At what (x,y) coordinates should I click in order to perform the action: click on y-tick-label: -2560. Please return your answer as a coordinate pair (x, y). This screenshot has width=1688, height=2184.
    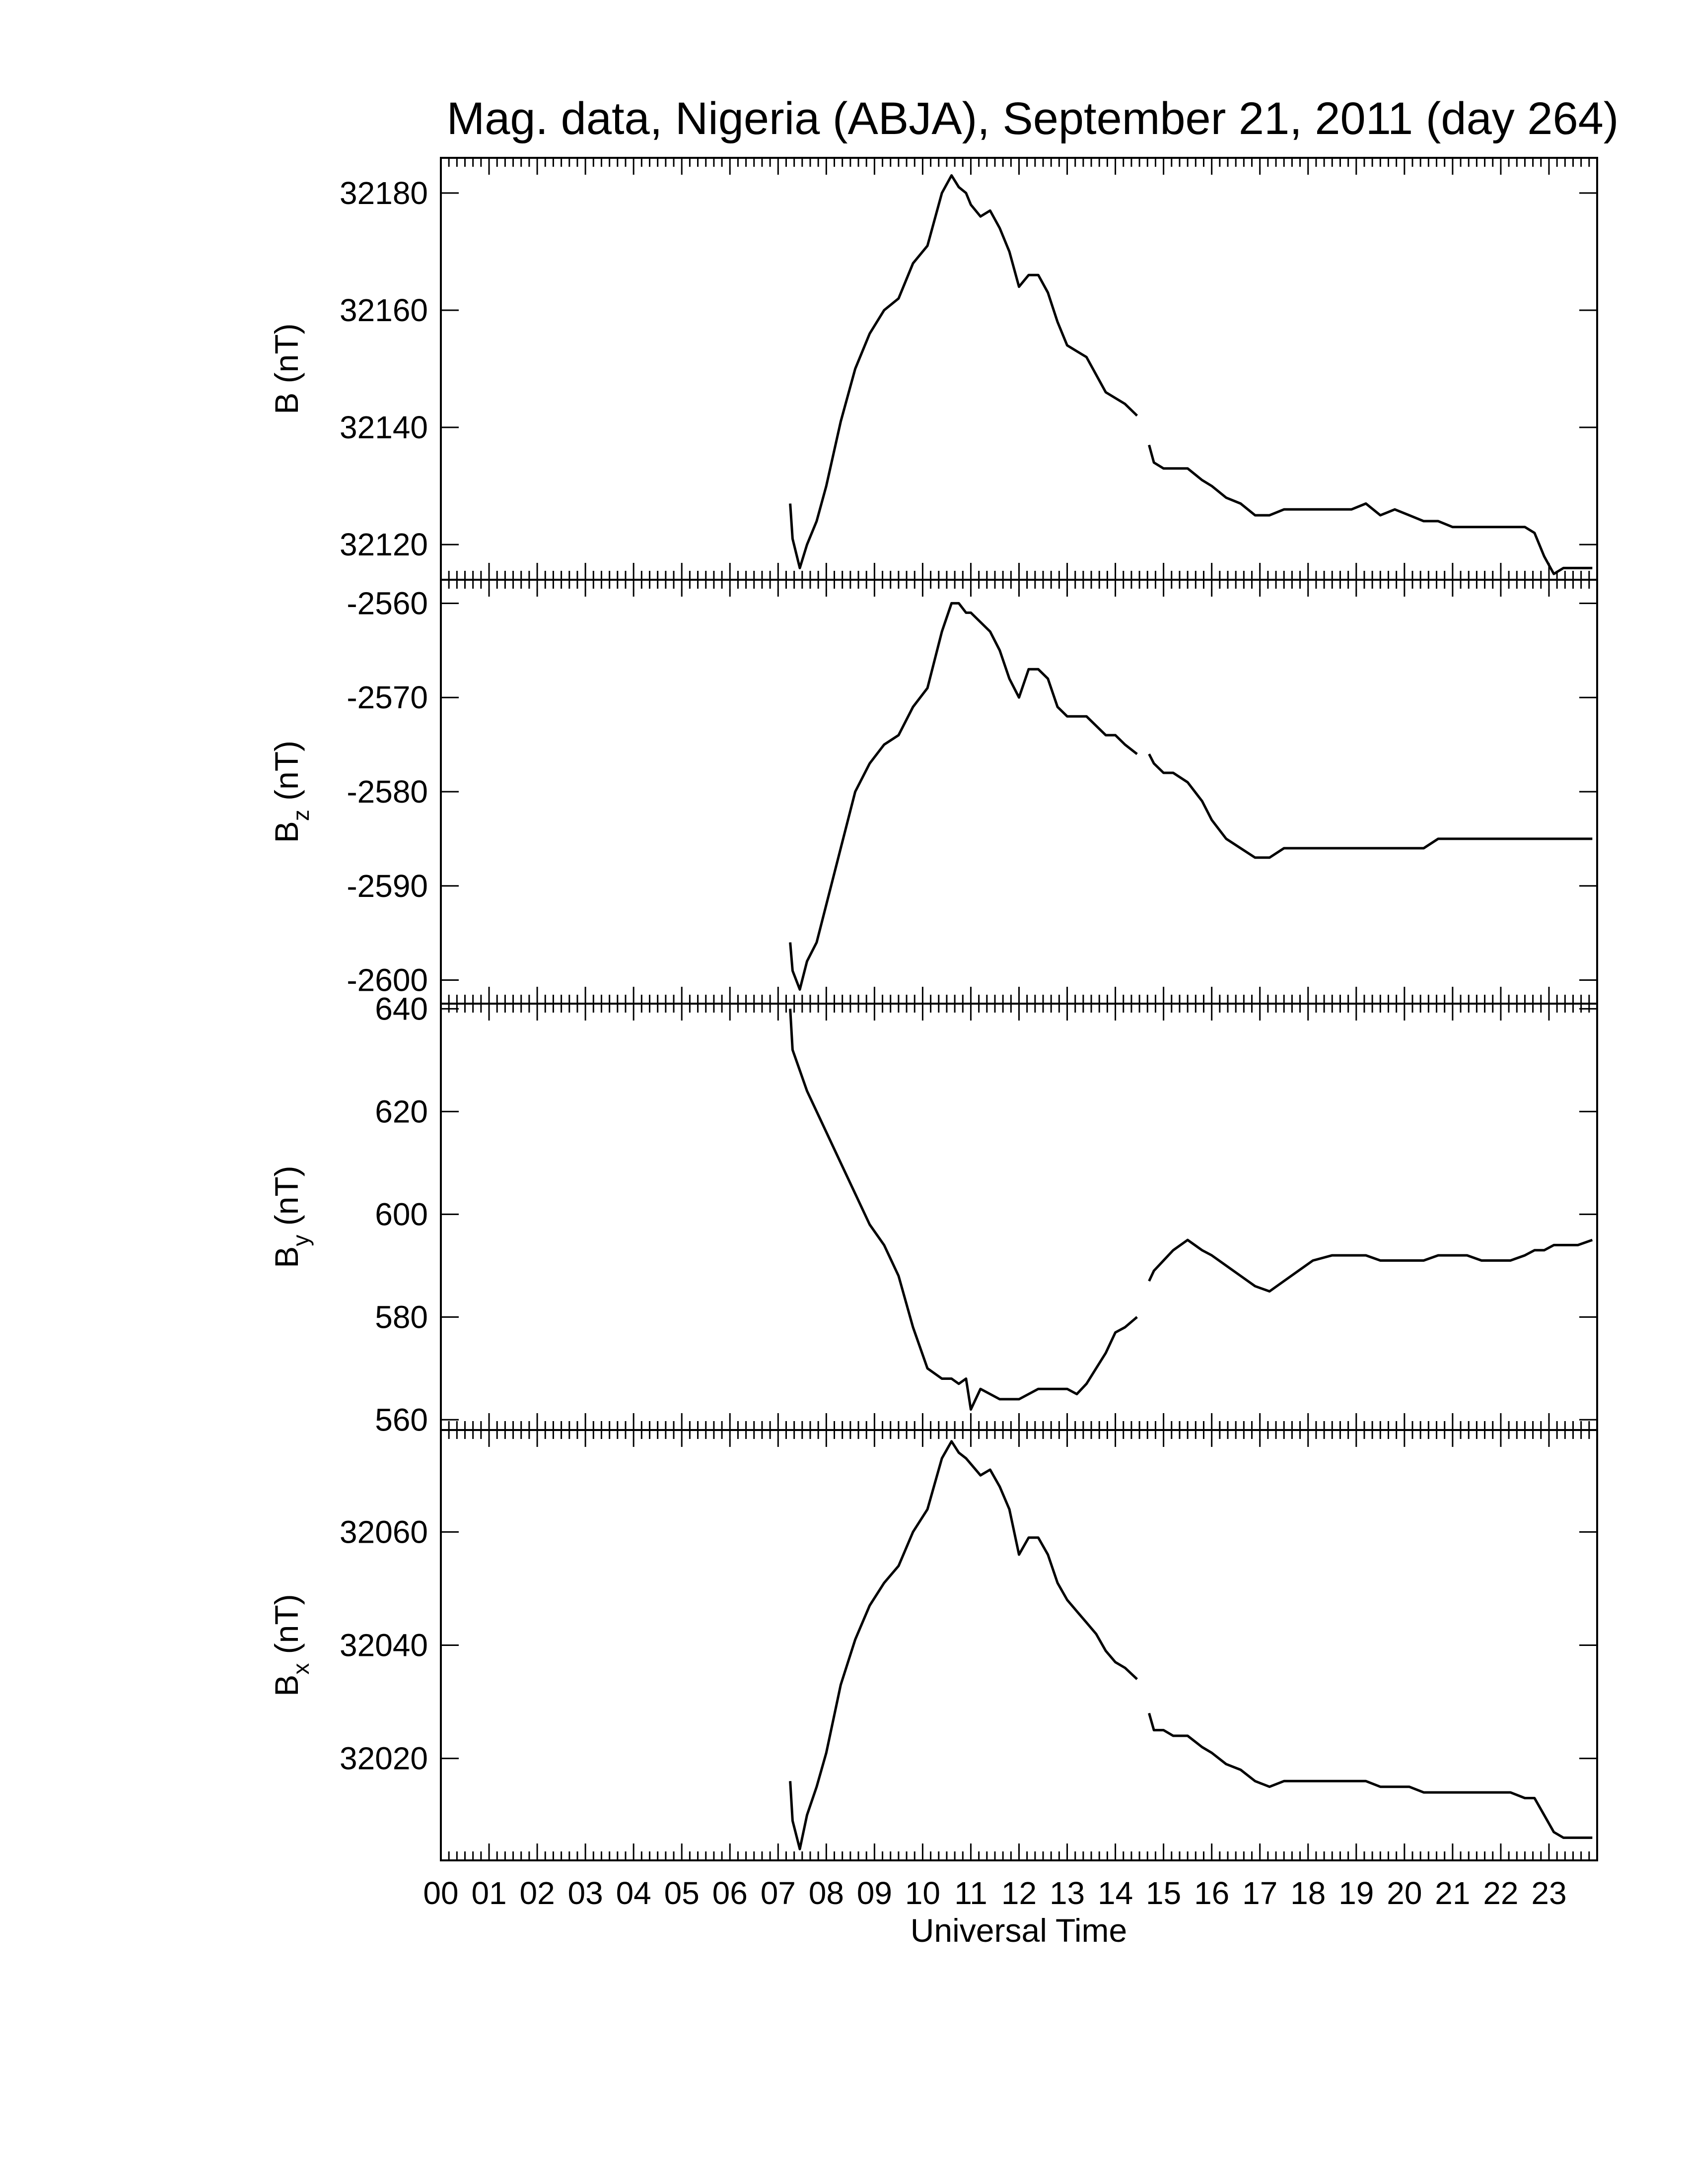
    Looking at the image, I should click on (387, 603).